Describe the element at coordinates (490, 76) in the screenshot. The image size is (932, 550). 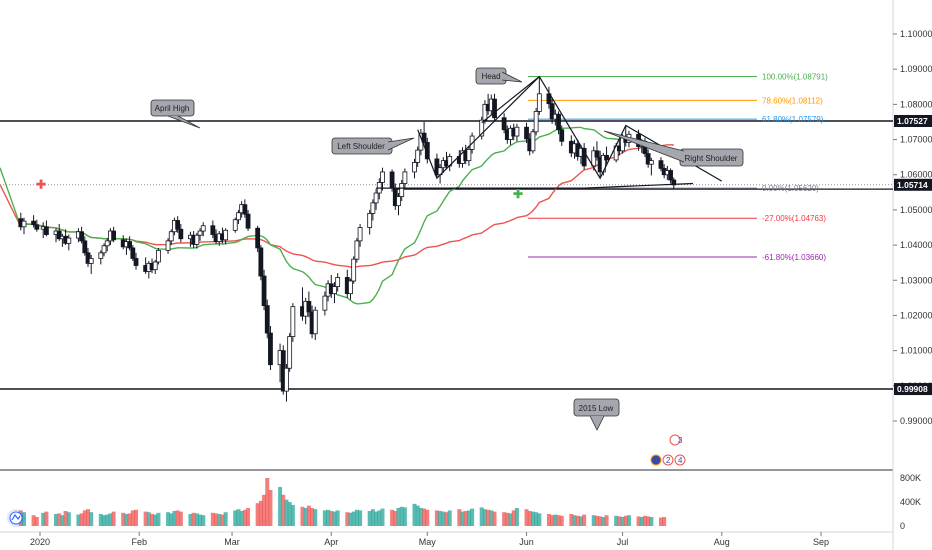
I see `callout-label: Head` at that location.